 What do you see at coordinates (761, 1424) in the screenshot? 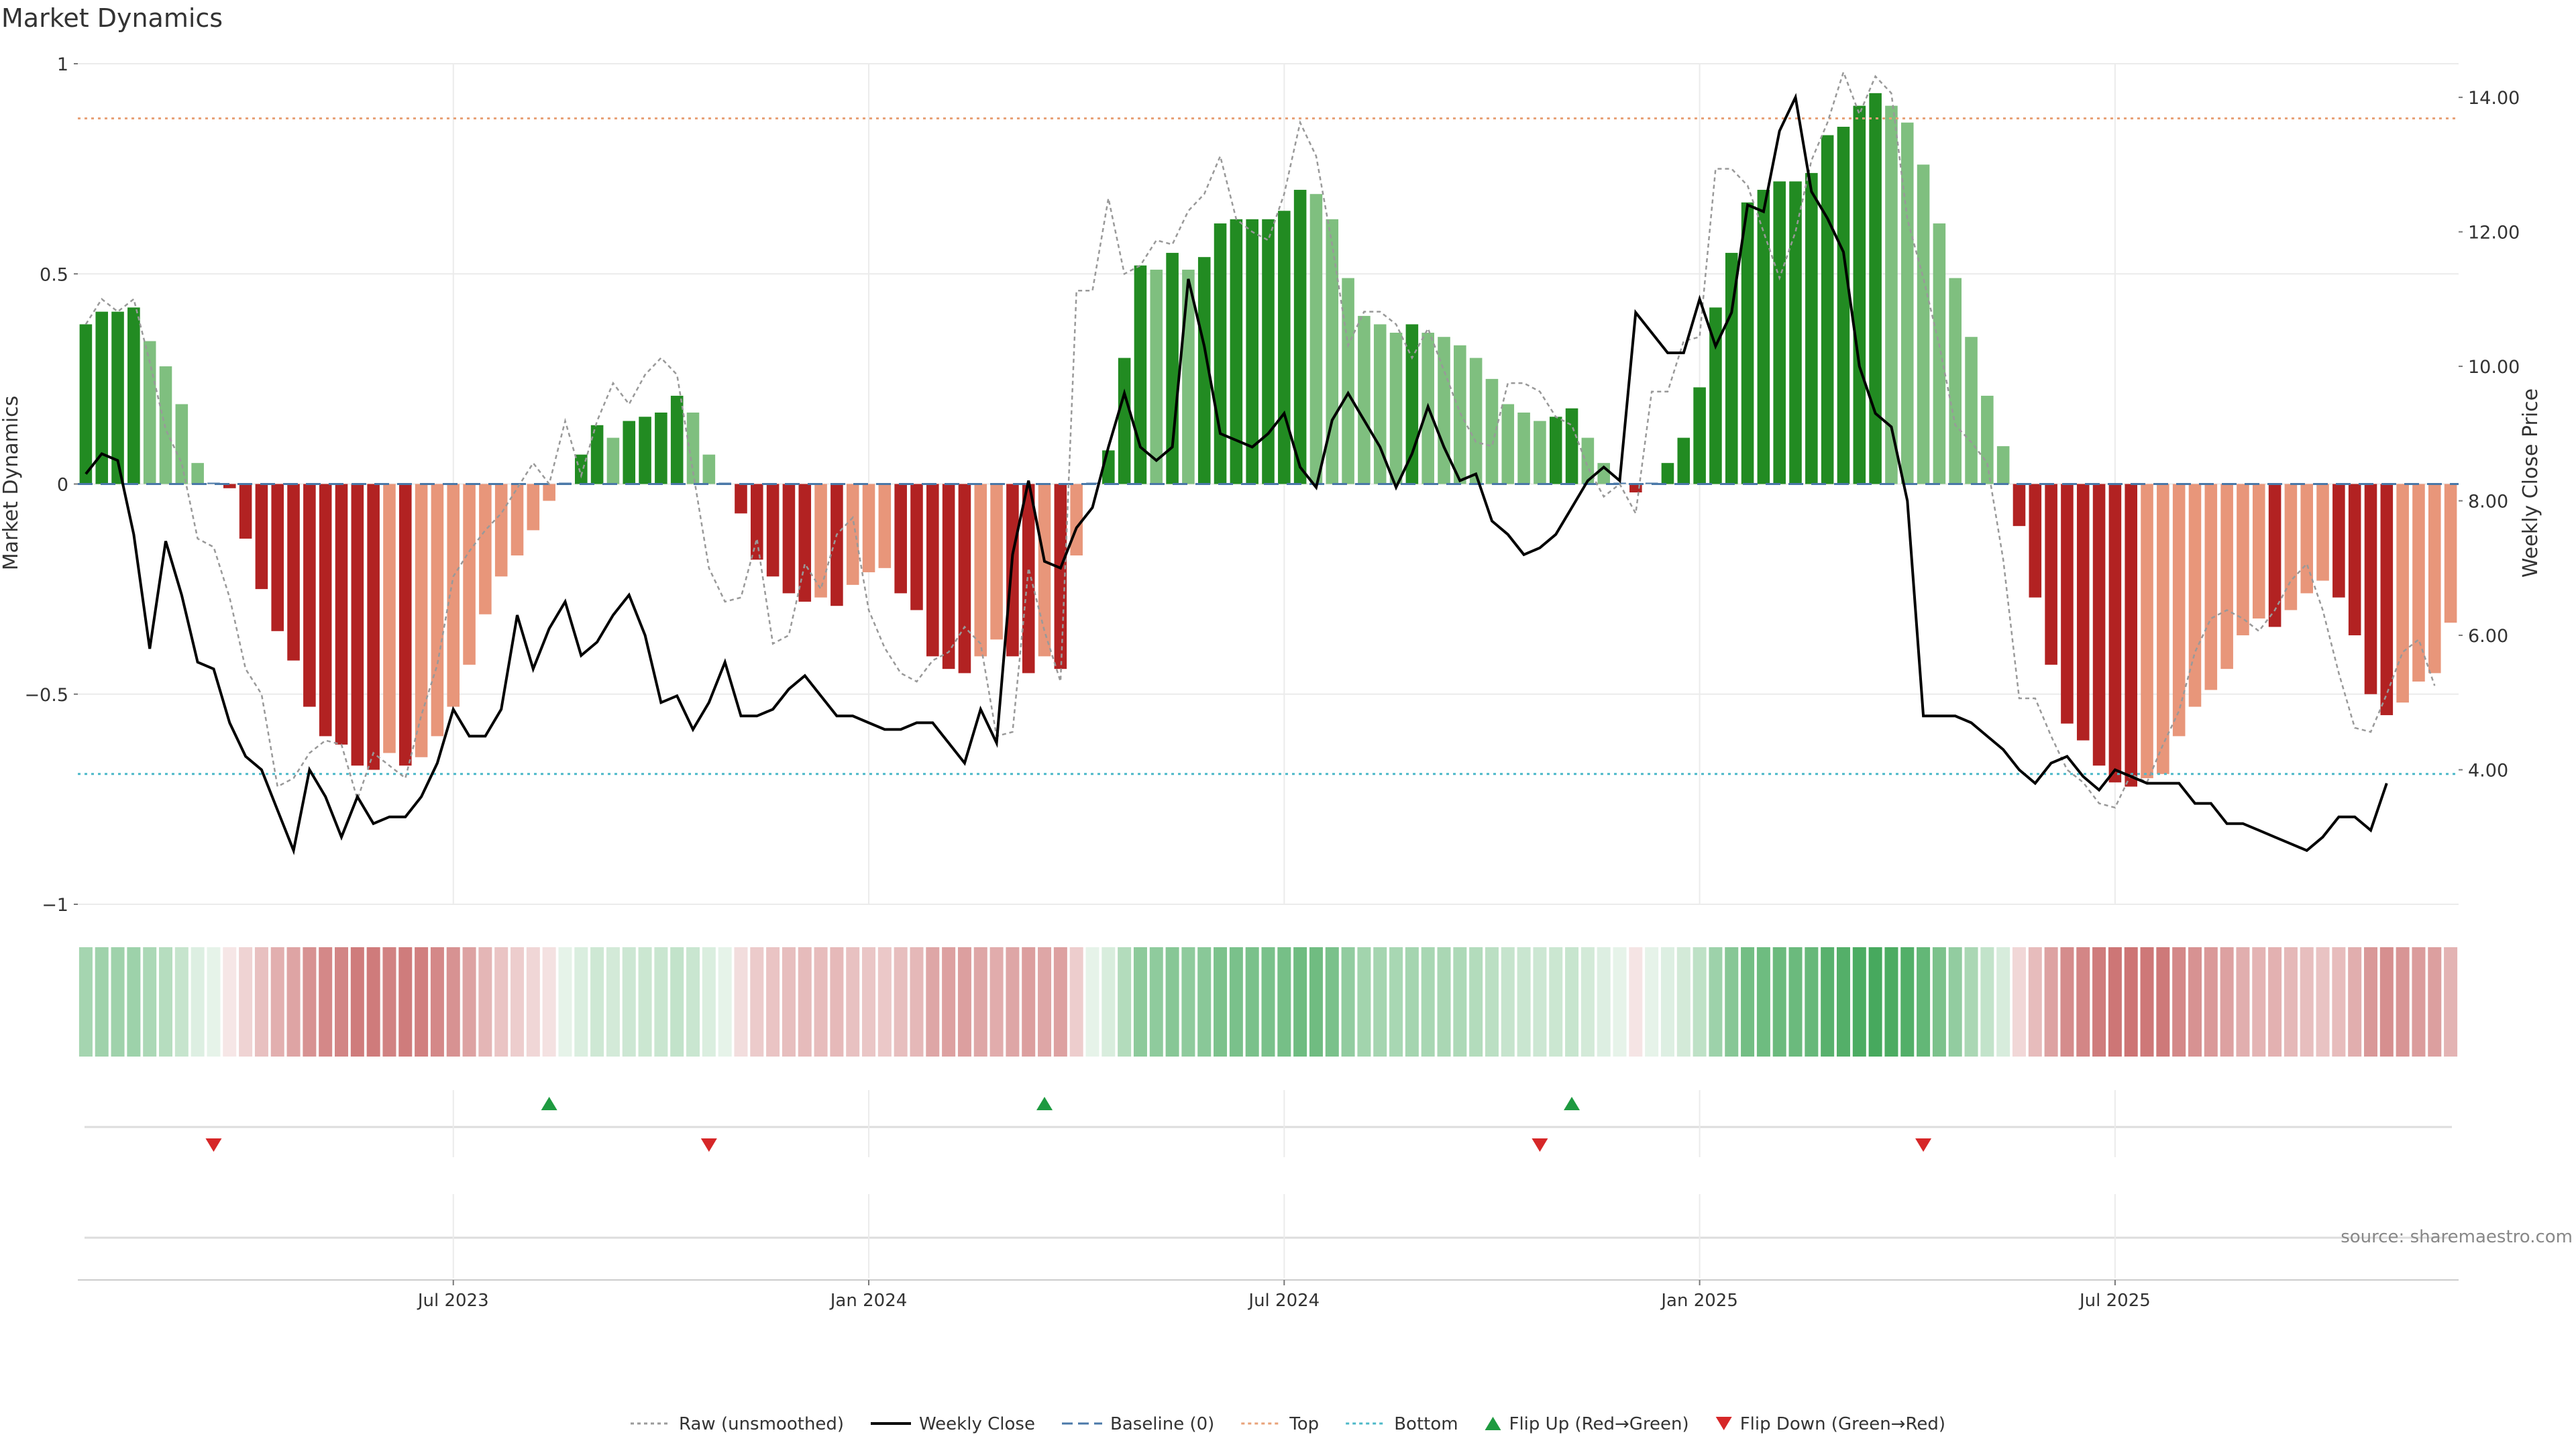
I see `legend-label: Raw (unsmoothed)` at bounding box center [761, 1424].